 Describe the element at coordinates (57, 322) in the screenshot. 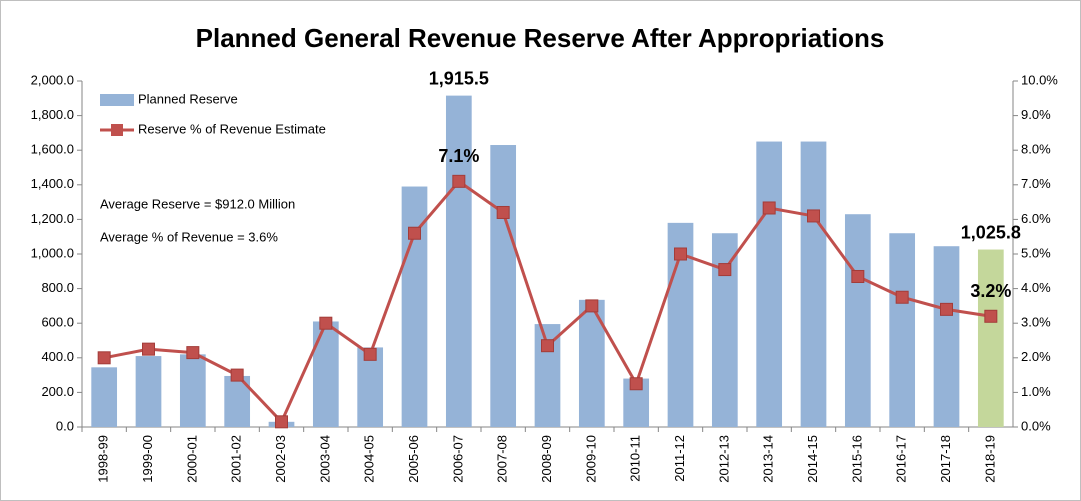

I see `y-tick-label: 600.0` at that location.